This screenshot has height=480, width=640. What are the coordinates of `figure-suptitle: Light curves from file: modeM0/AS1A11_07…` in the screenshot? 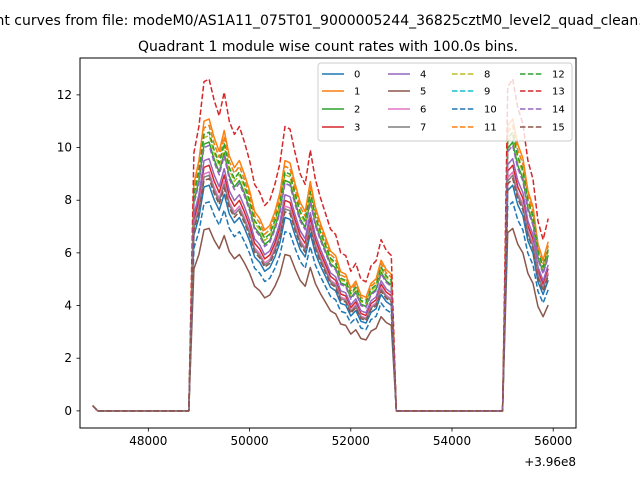 It's located at (320, 21).